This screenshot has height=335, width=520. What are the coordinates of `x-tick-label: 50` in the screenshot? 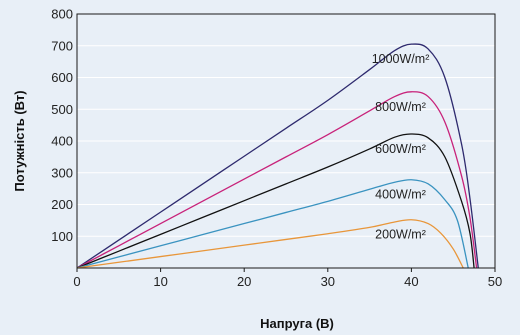 It's located at (495, 281).